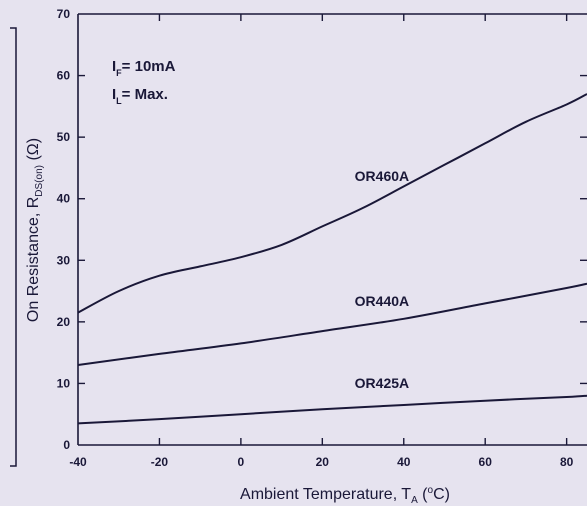 This screenshot has width=587, height=506. What do you see at coordinates (323, 462) in the screenshot?
I see `x-tick-label: 20` at bounding box center [323, 462].